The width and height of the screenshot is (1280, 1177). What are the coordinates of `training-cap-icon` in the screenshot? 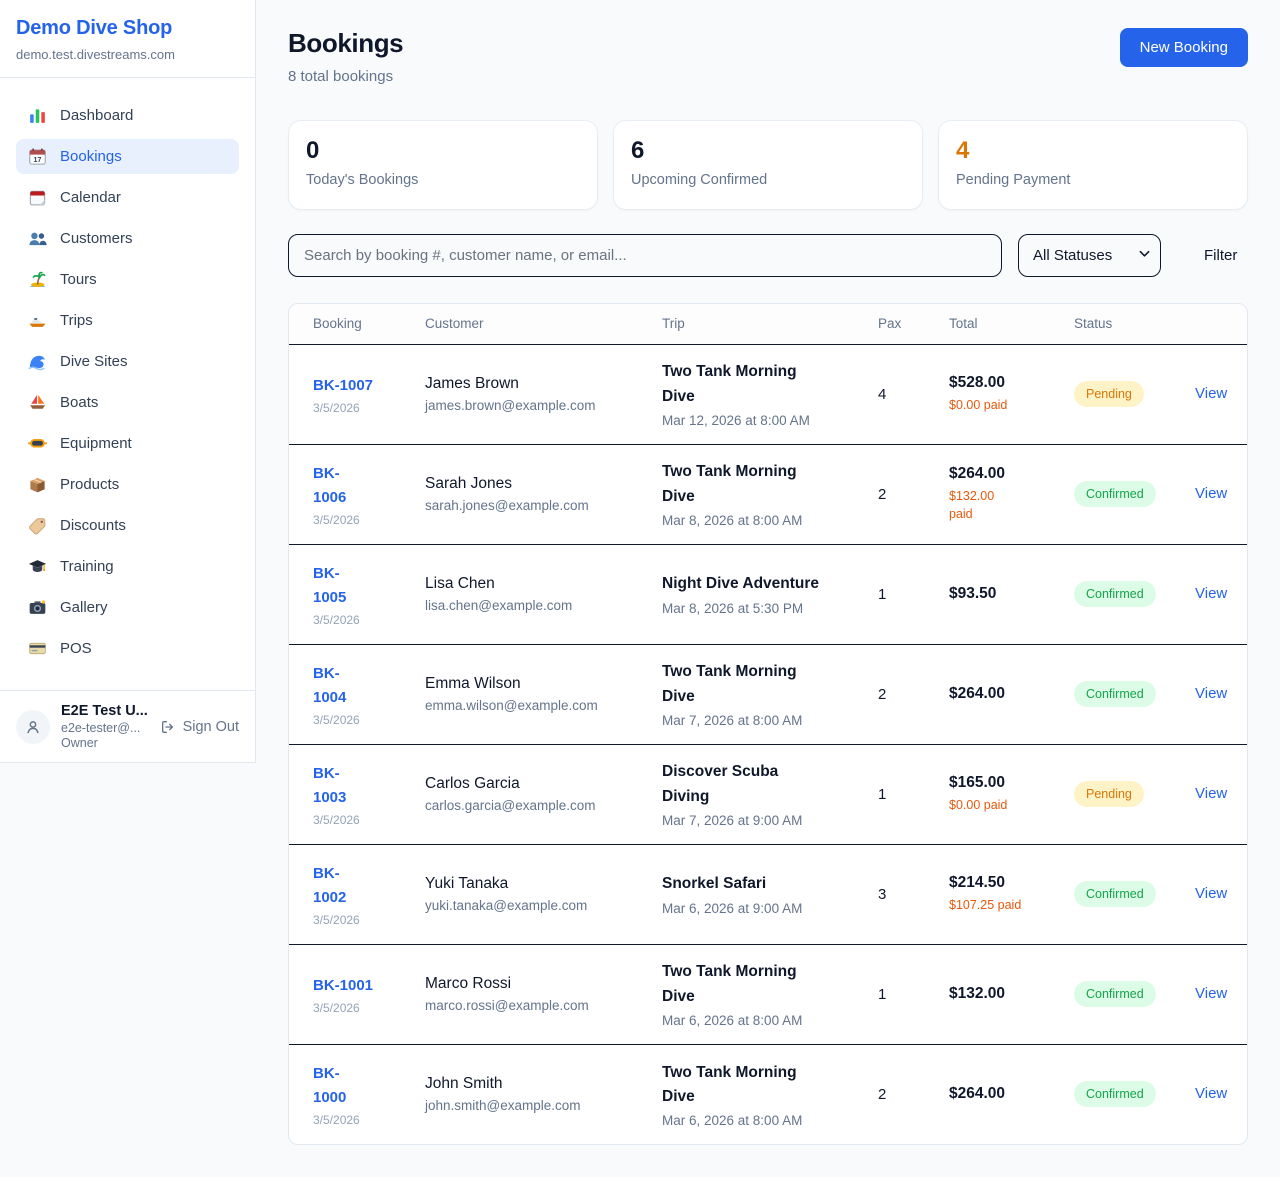 It's located at (37, 566).